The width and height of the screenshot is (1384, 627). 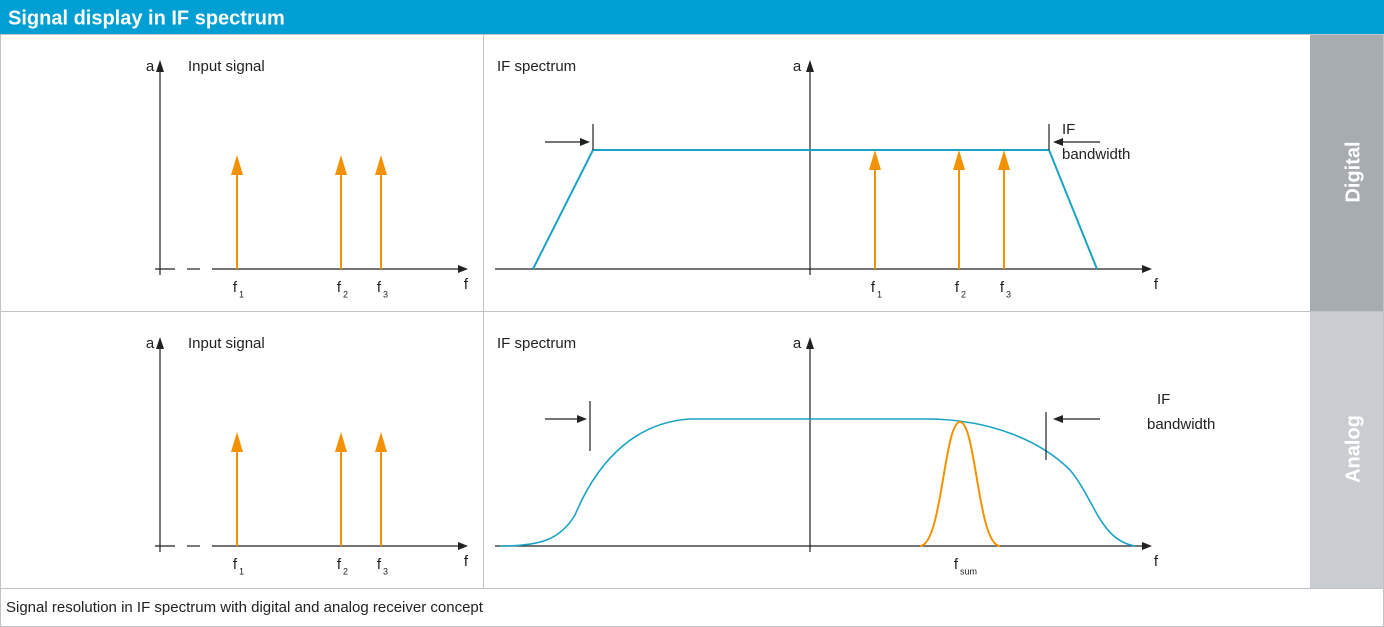 What do you see at coordinates (960, 483) in the screenshot?
I see `signal-peak` at bounding box center [960, 483].